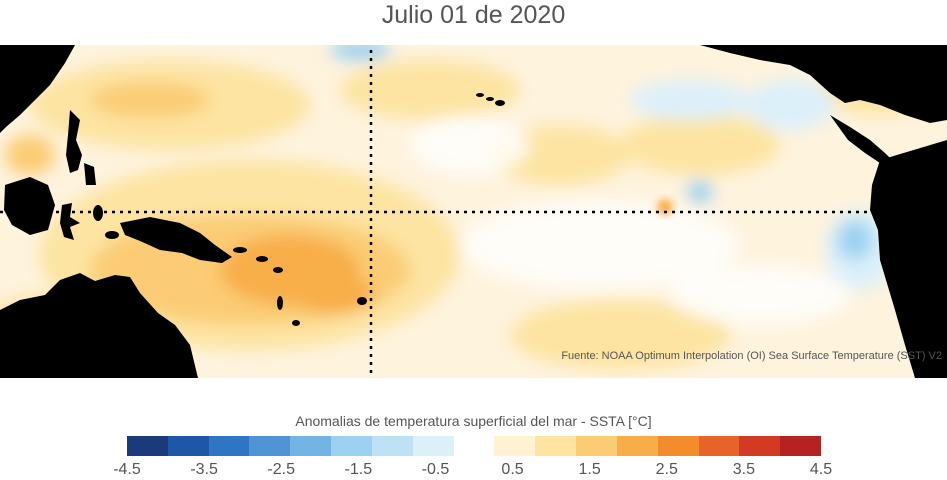  I want to click on colorbar-tick-label: -1.5, so click(358, 469).